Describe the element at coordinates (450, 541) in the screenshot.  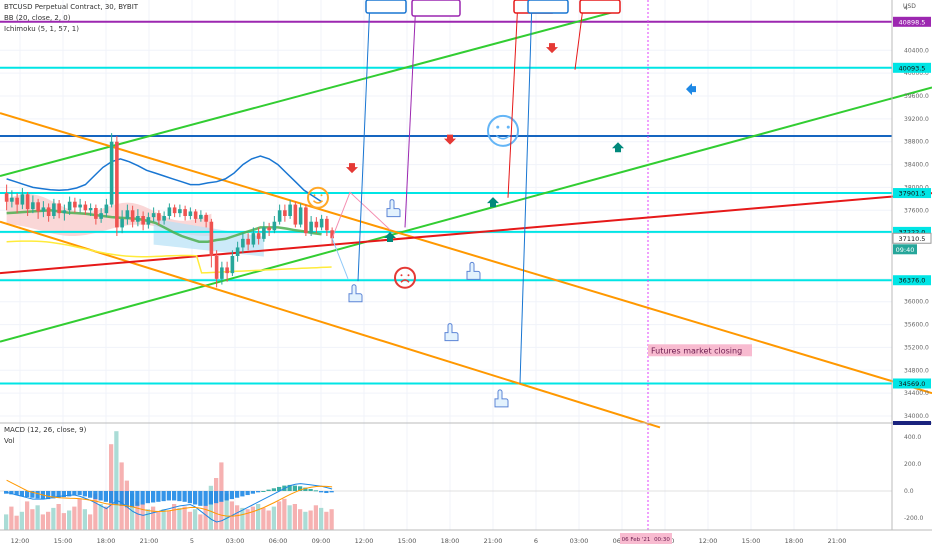
I see `x-tick-label: 18:00` at that location.